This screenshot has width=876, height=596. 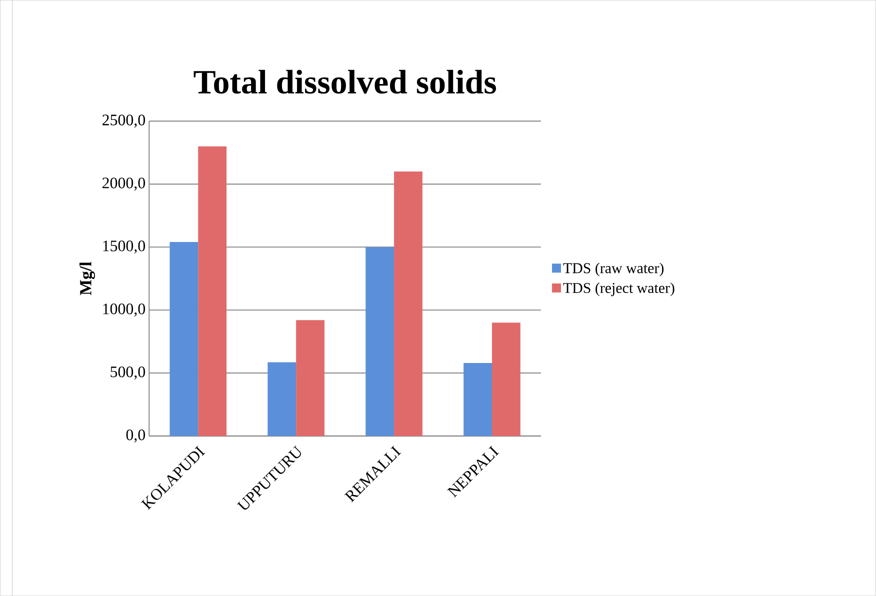 I want to click on legend-label: TDS (reject water), so click(x=618, y=289).